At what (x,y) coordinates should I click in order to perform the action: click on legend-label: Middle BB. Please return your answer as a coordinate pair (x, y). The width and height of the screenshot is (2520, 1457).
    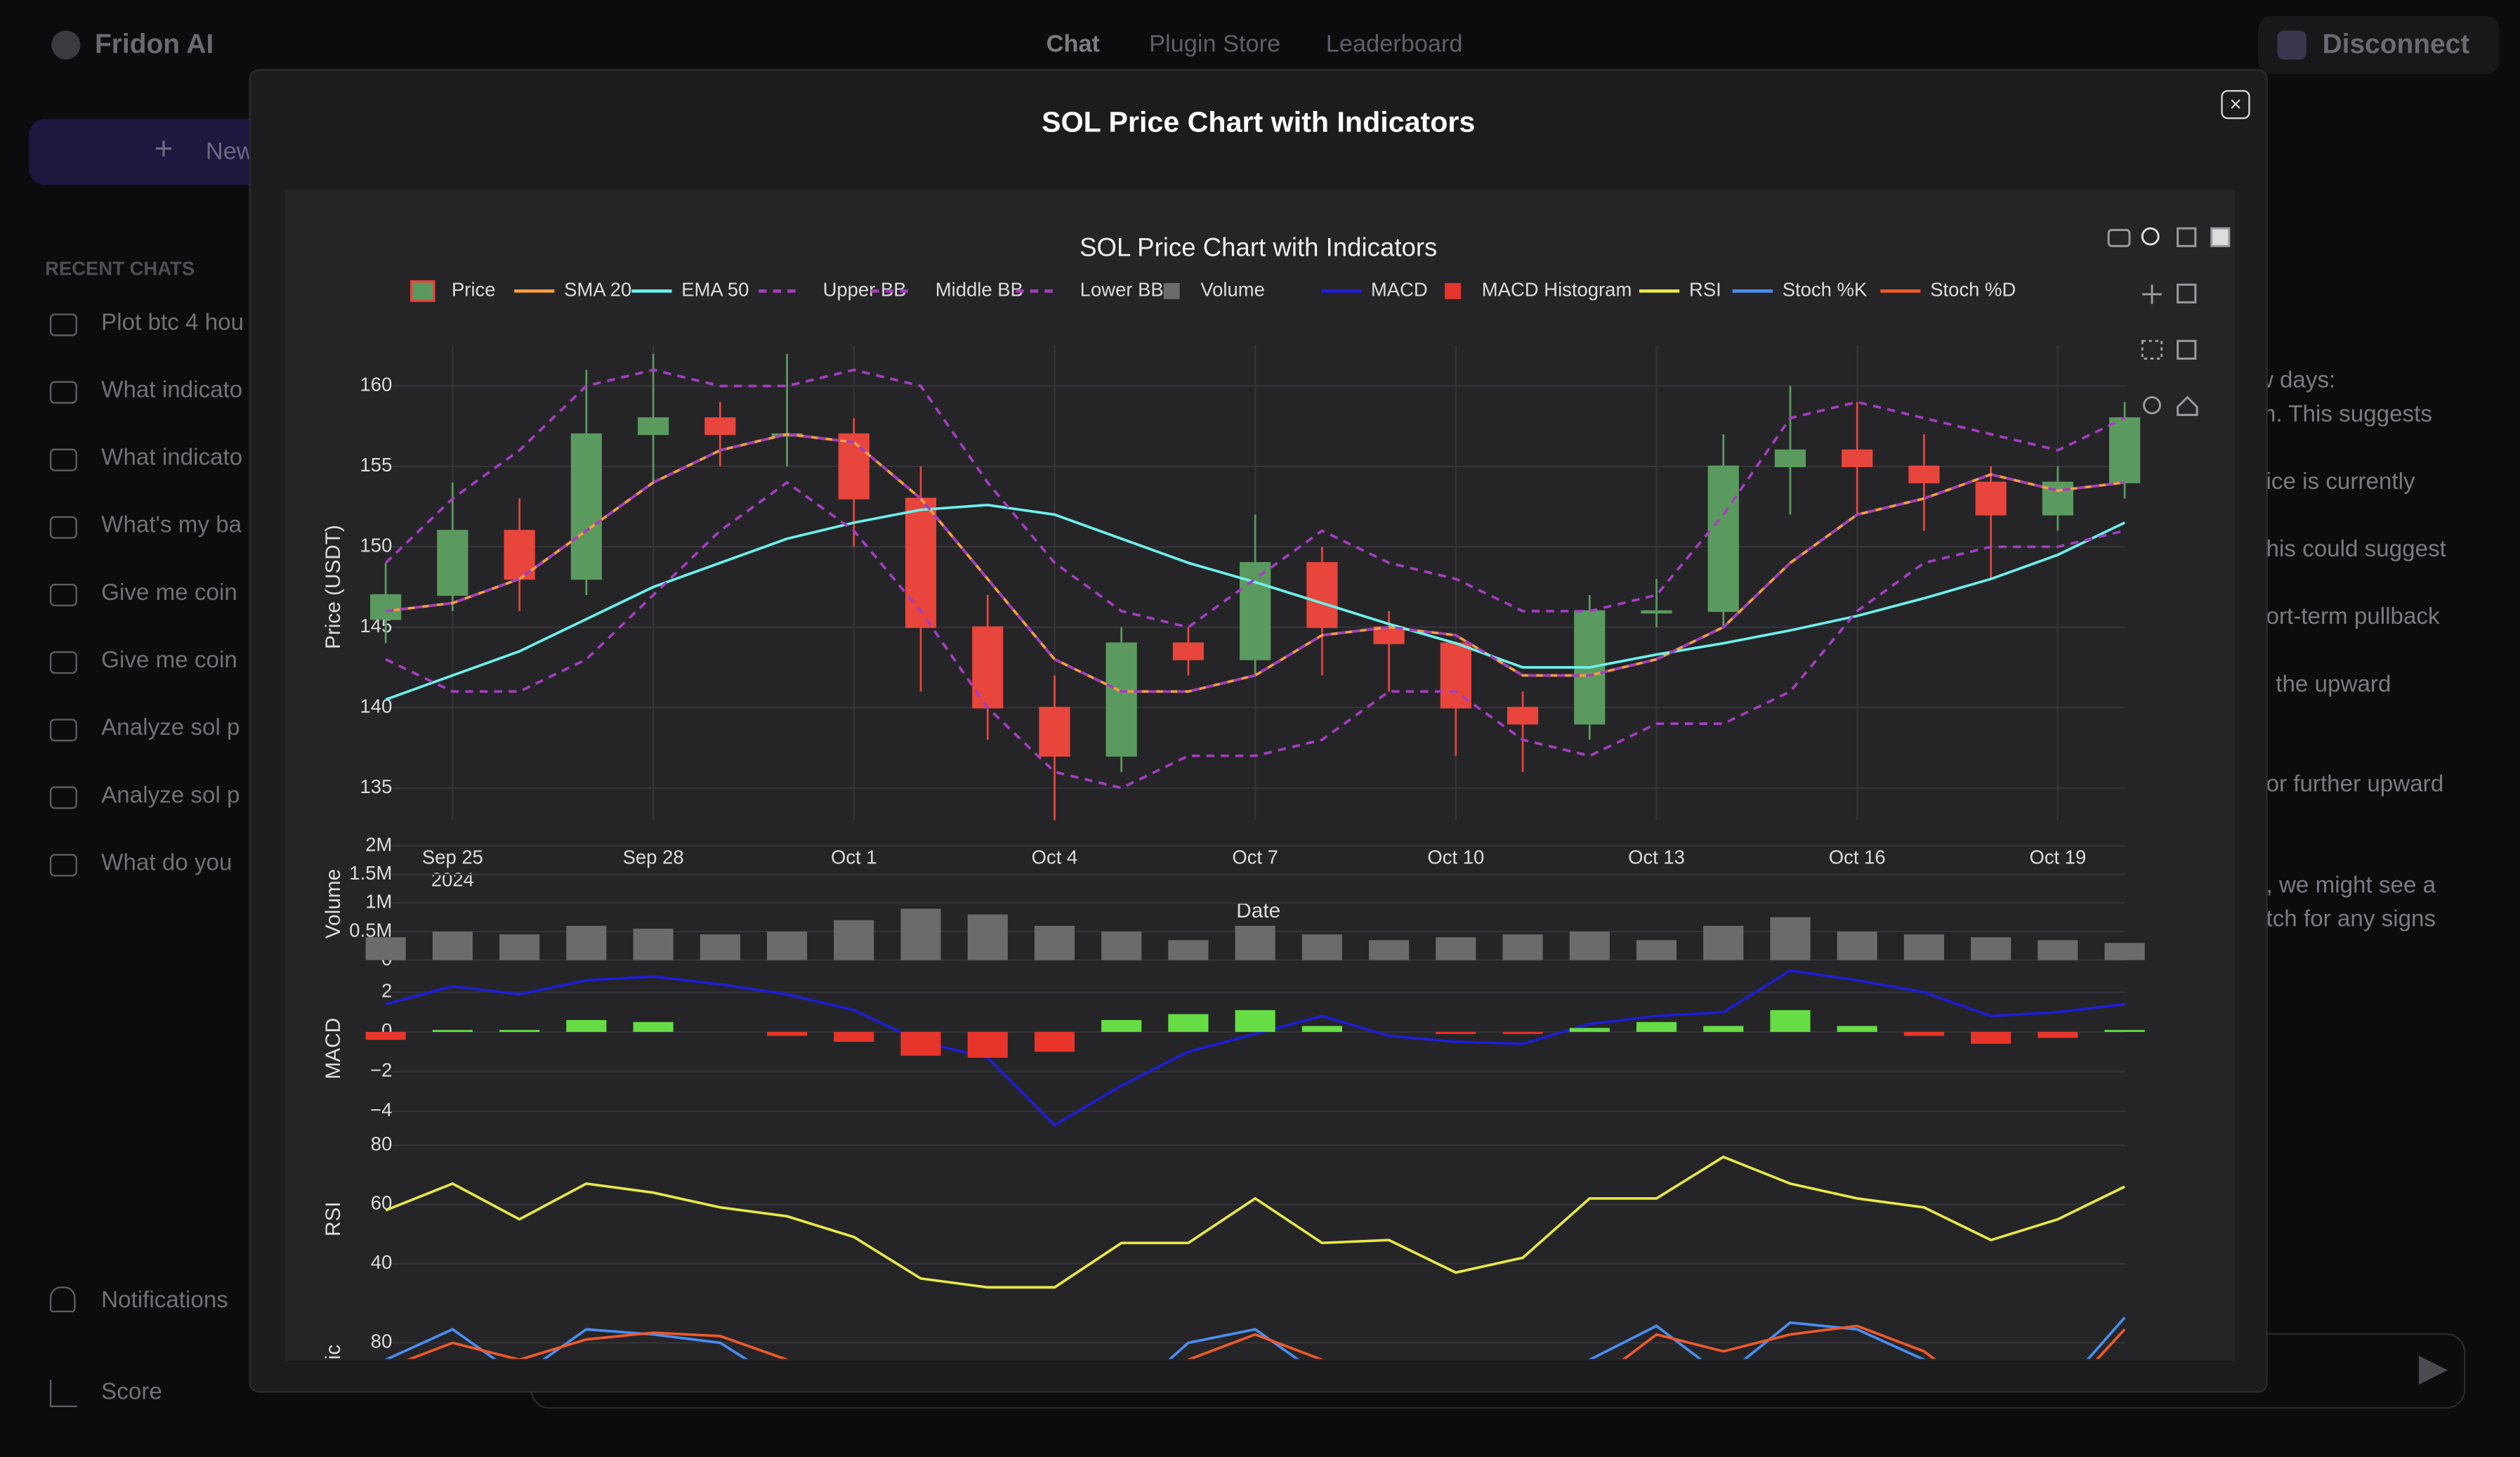
    Looking at the image, I should click on (979, 290).